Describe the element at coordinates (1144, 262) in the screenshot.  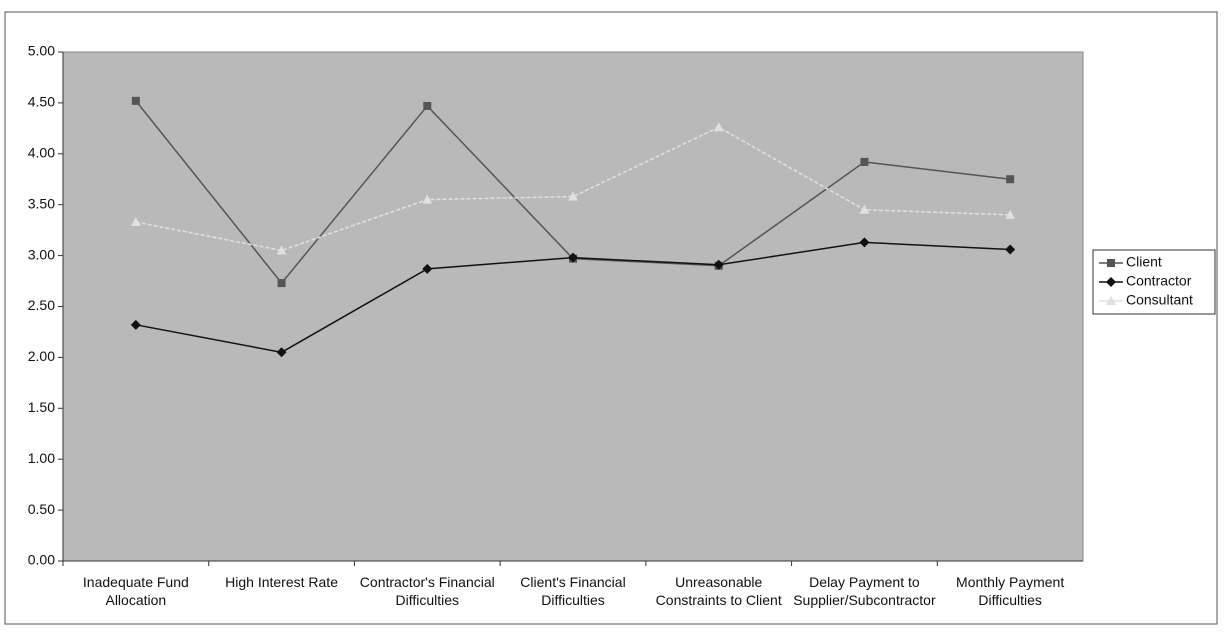
I see `legend-label: Client` at that location.